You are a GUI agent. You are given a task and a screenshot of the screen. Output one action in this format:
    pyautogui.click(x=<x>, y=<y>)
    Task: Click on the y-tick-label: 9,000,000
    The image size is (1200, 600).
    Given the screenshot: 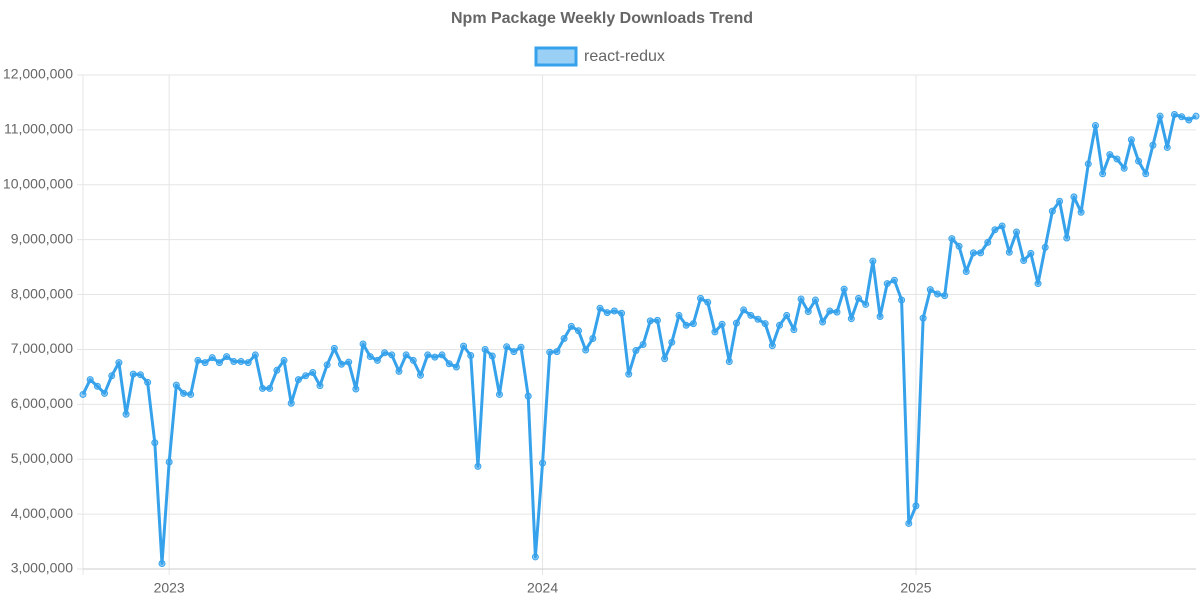 What is the action you would take?
    pyautogui.click(x=42, y=238)
    